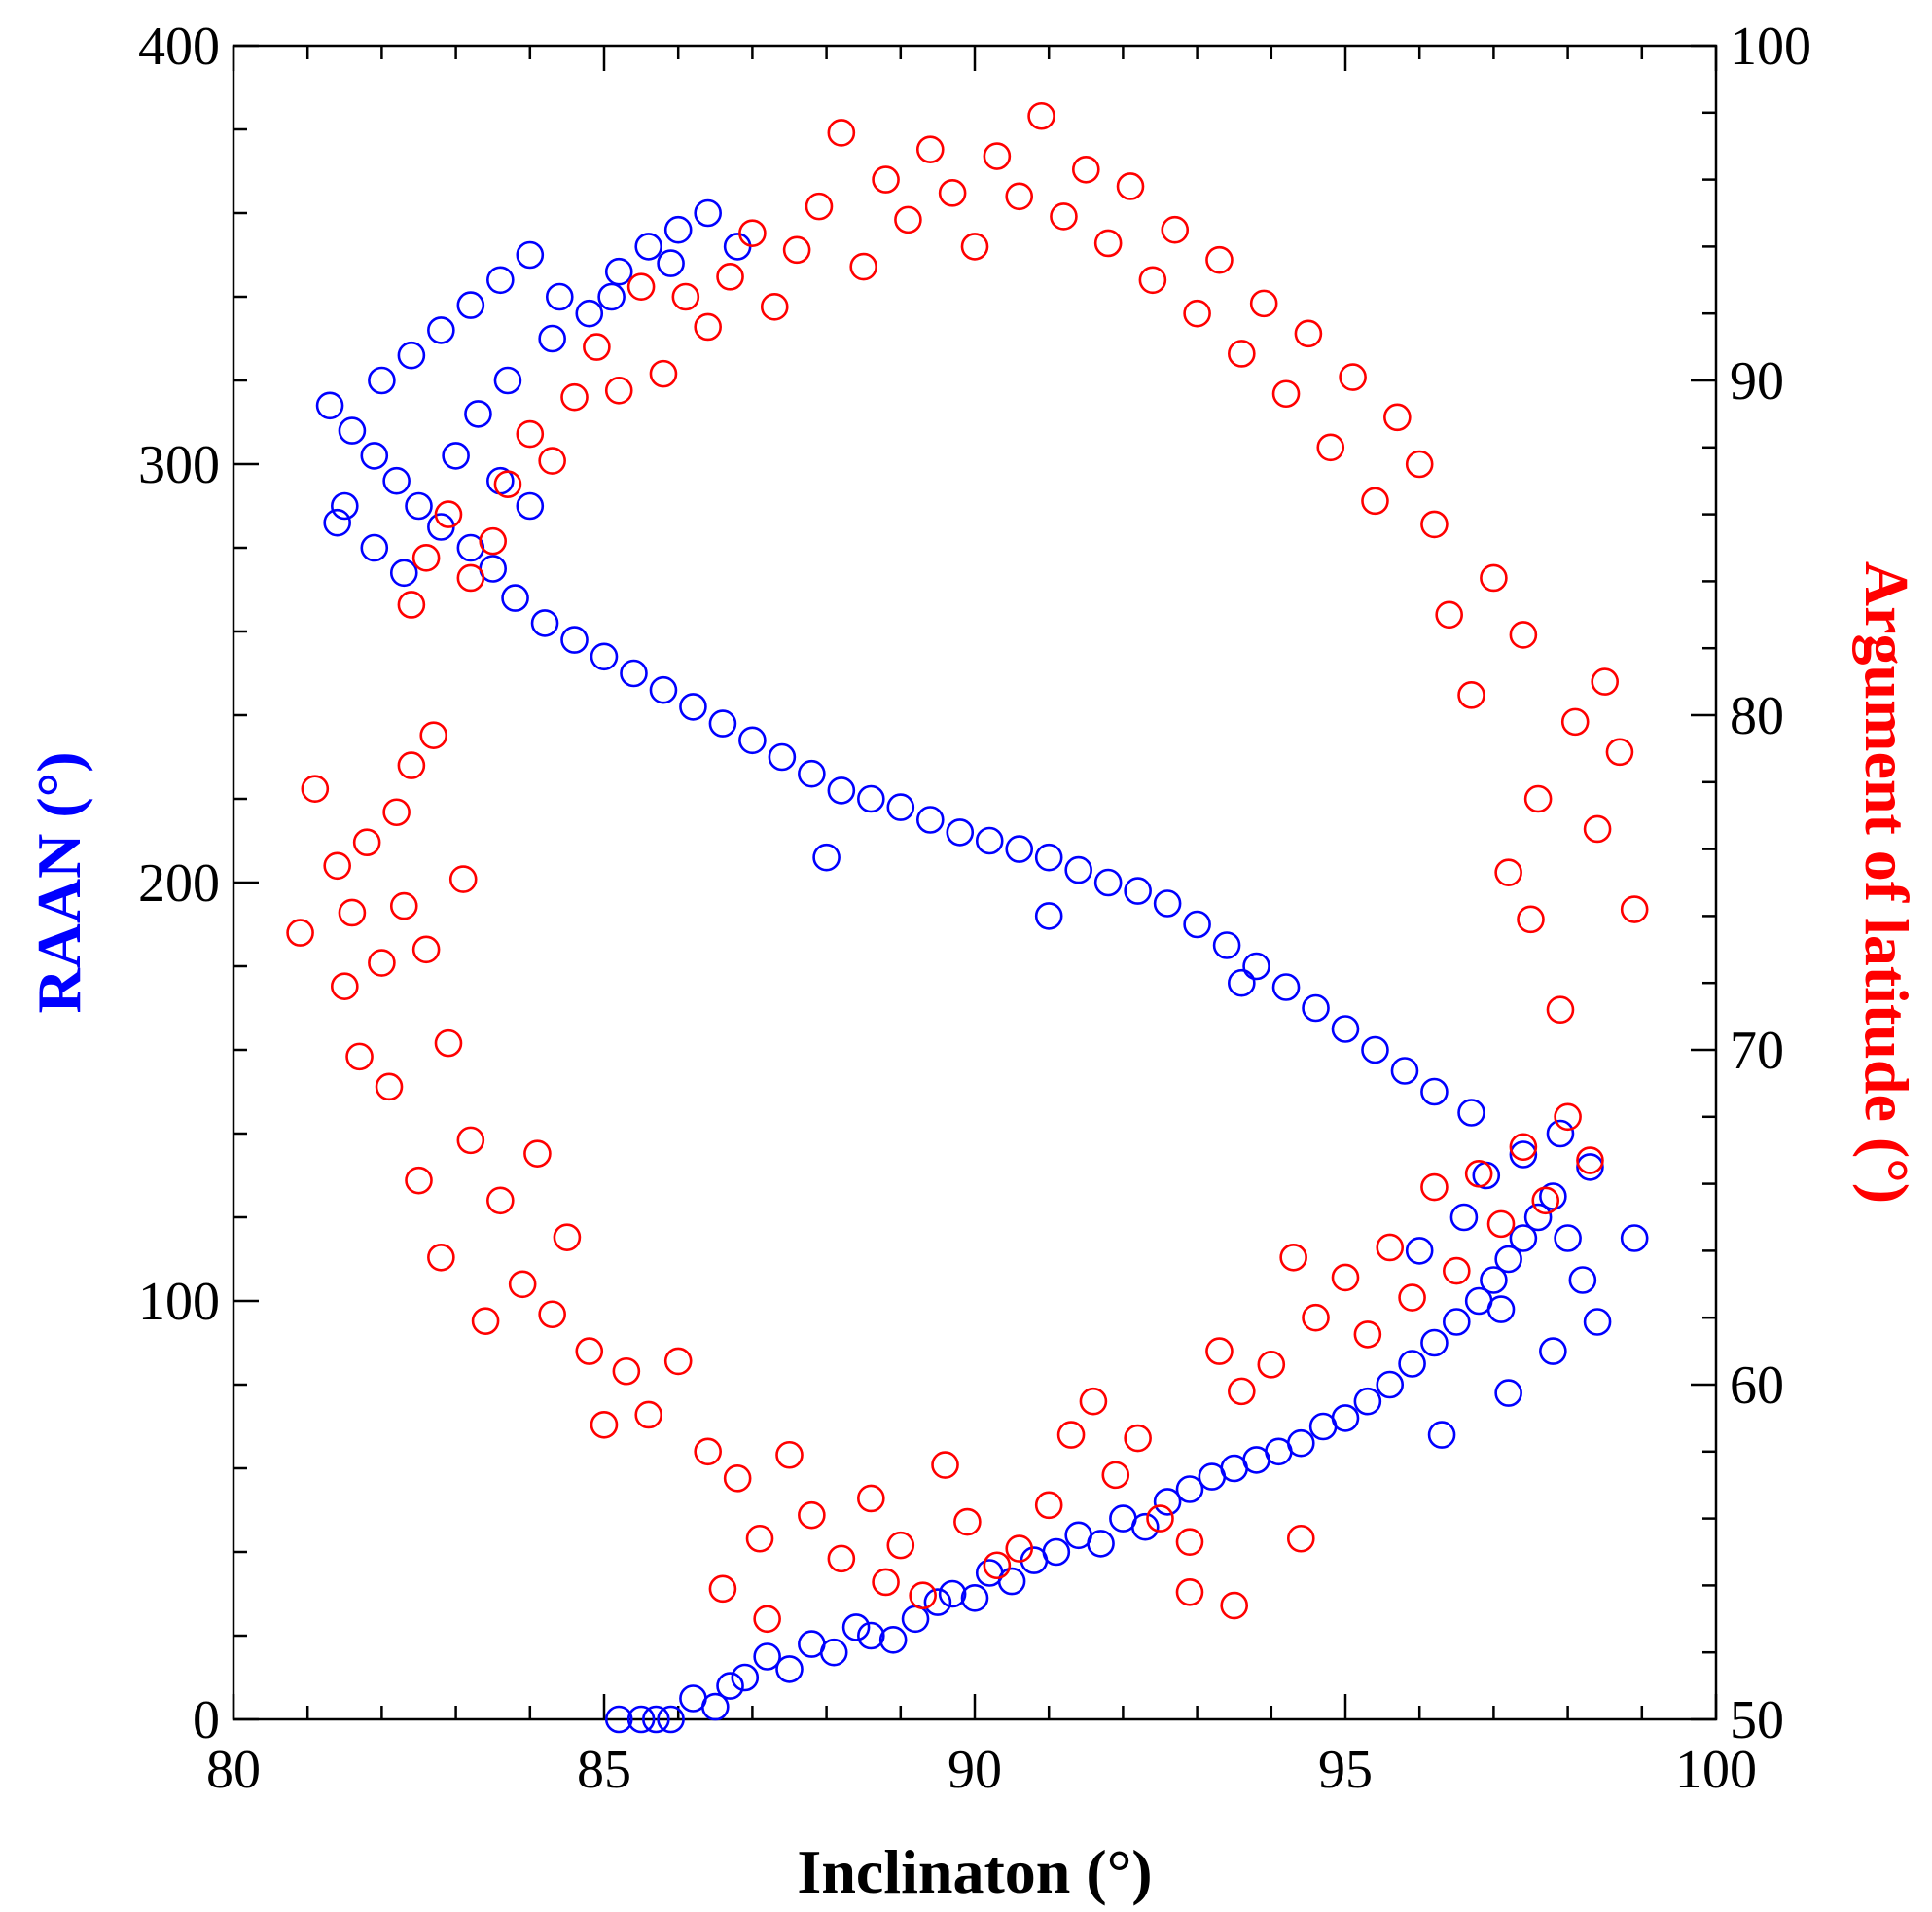  Describe the element at coordinates (975, 1770) in the screenshot. I see `x-tick-label: 90` at that location.